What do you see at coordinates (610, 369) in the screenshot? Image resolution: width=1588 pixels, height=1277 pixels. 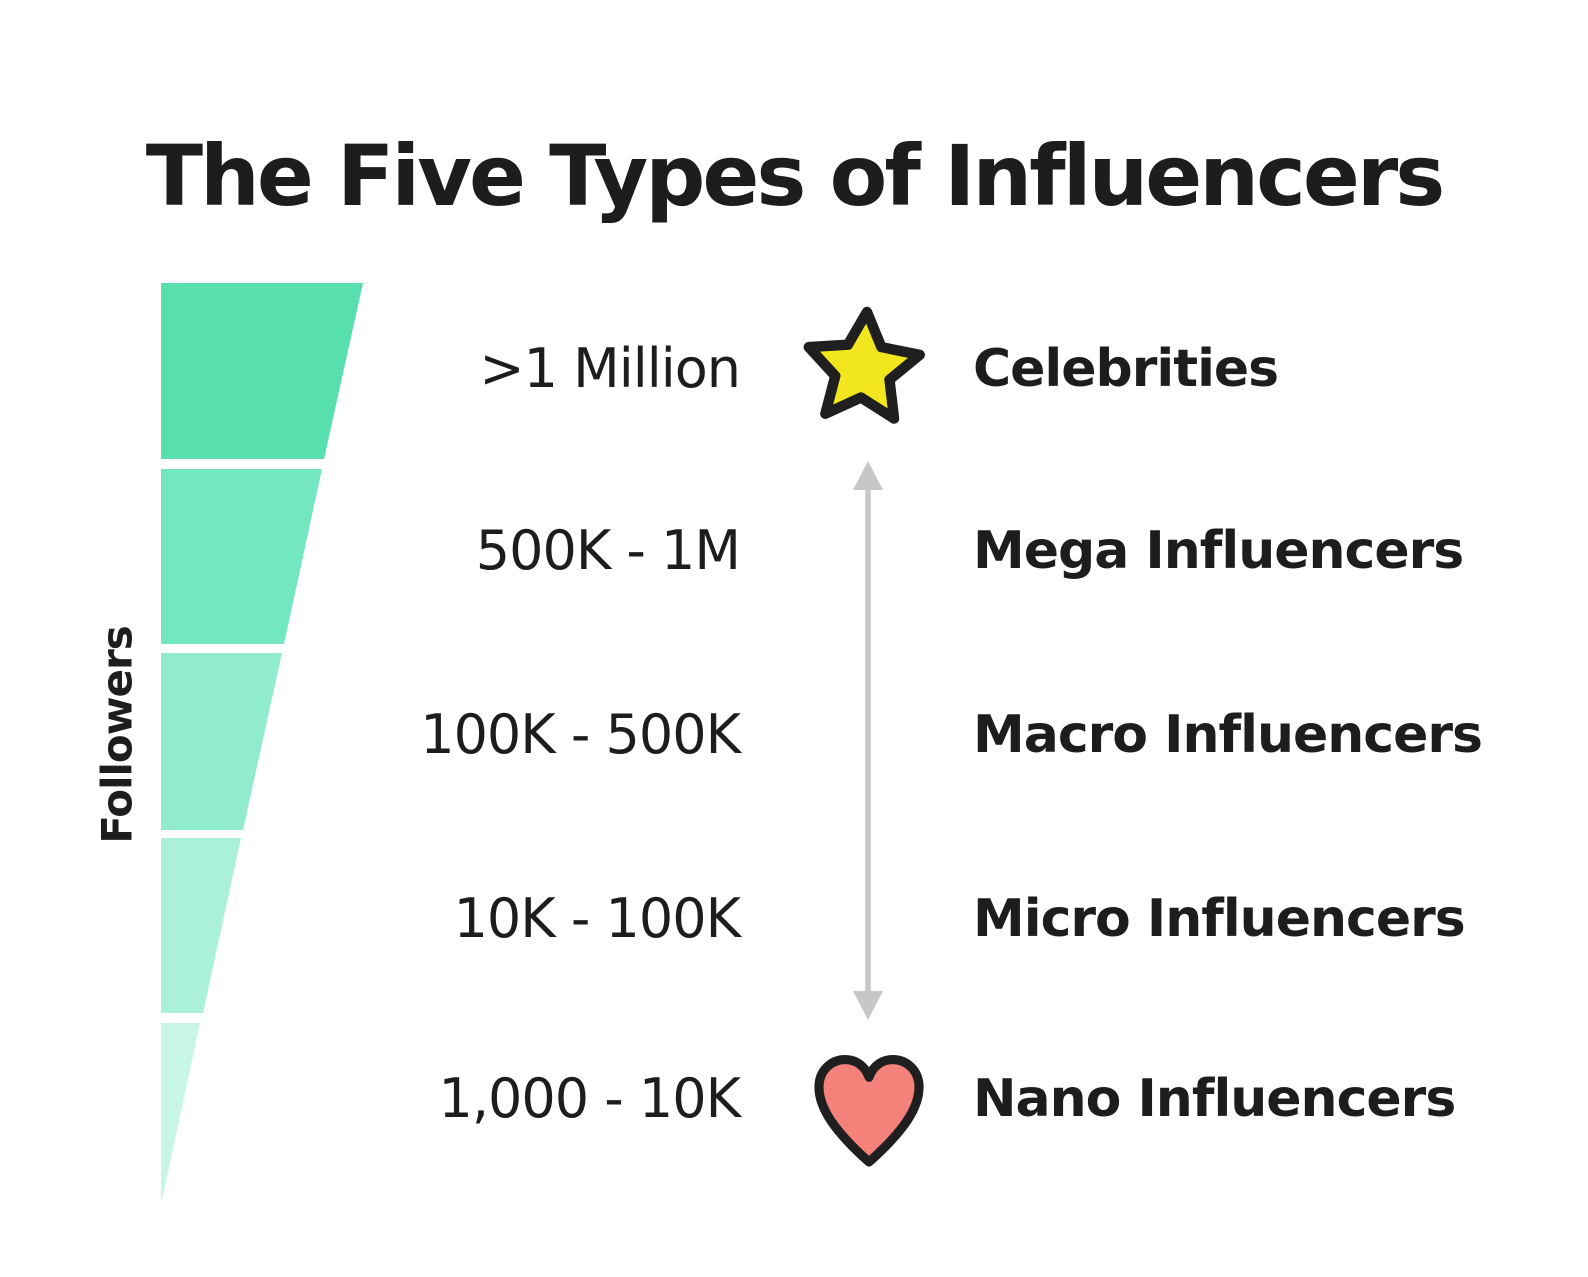 I see `follower-range-celebrities: >1 Million` at bounding box center [610, 369].